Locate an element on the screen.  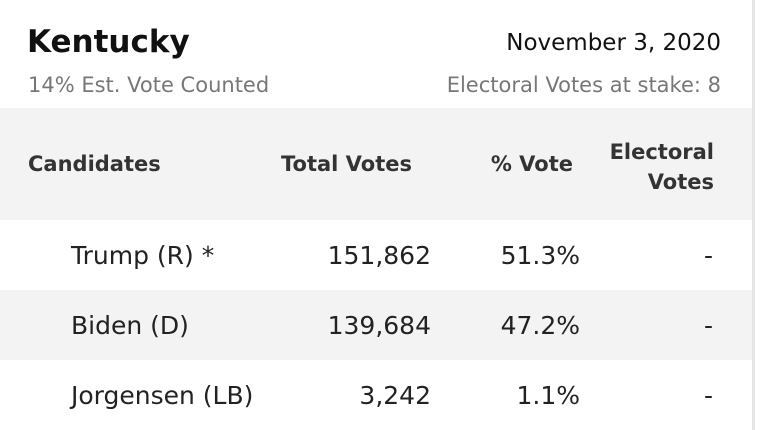
right-border is located at coordinates (753, 215).